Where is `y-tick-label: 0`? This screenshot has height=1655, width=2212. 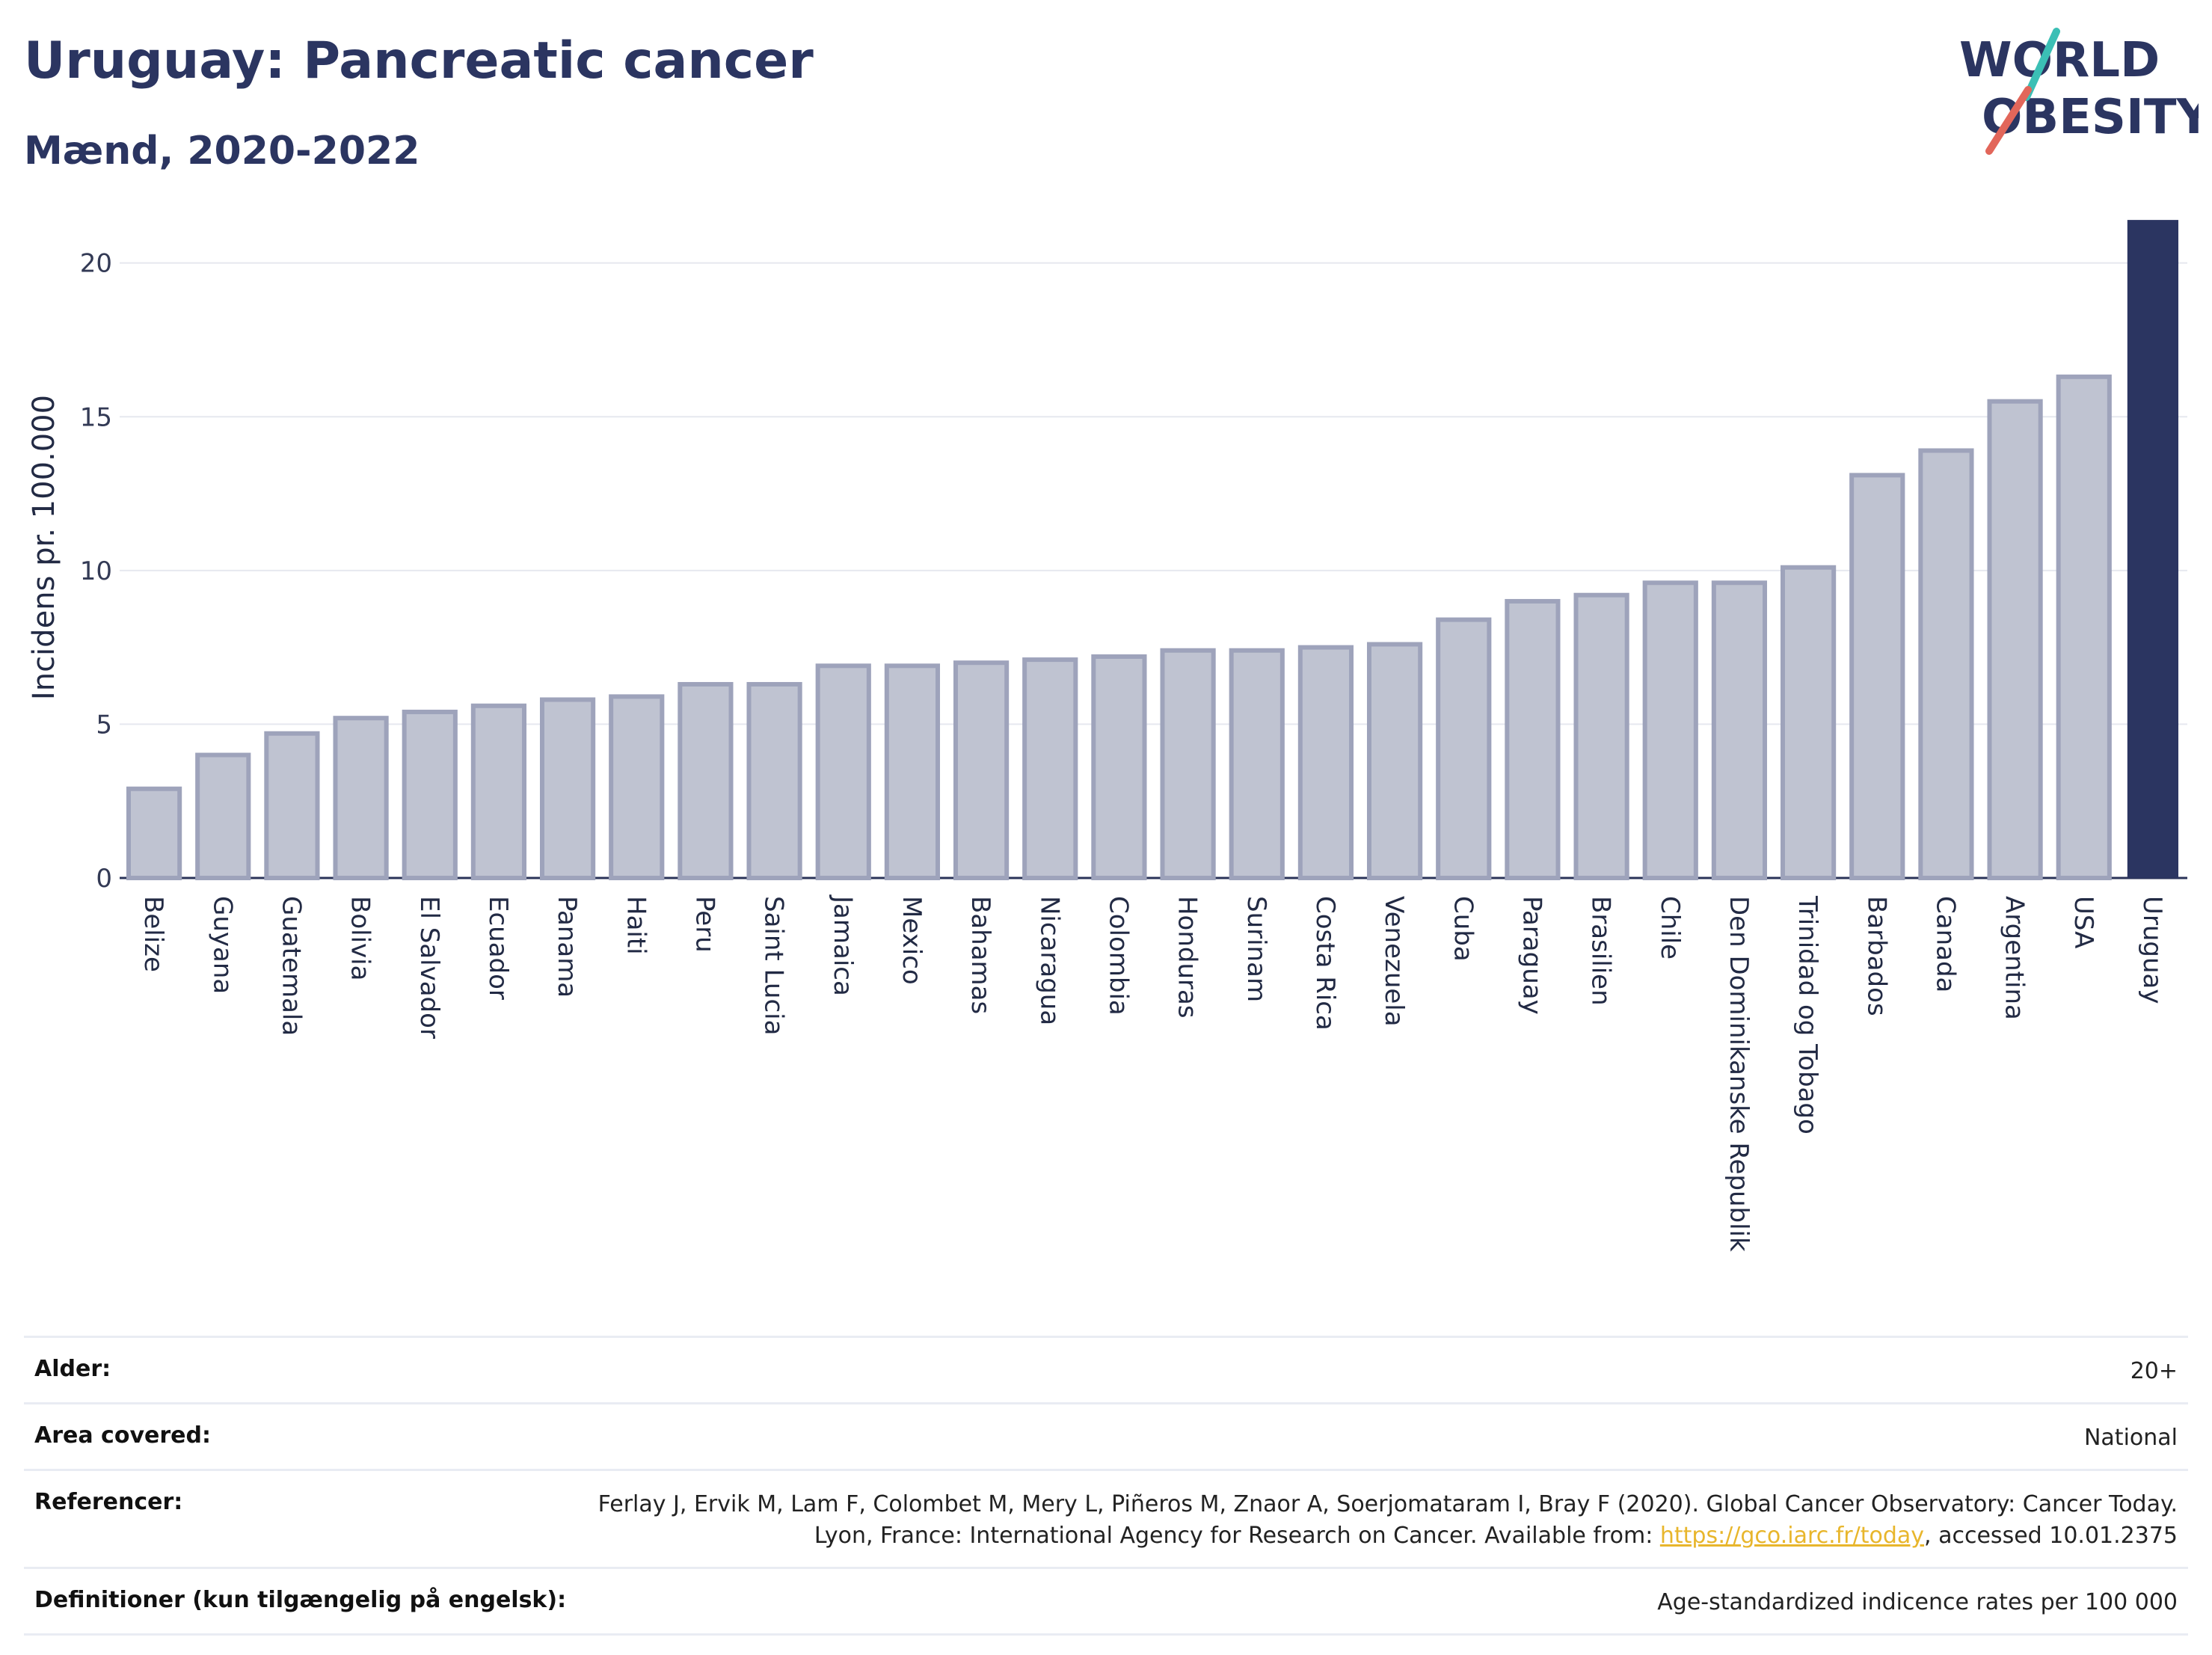 y-tick-label: 0 is located at coordinates (104, 879).